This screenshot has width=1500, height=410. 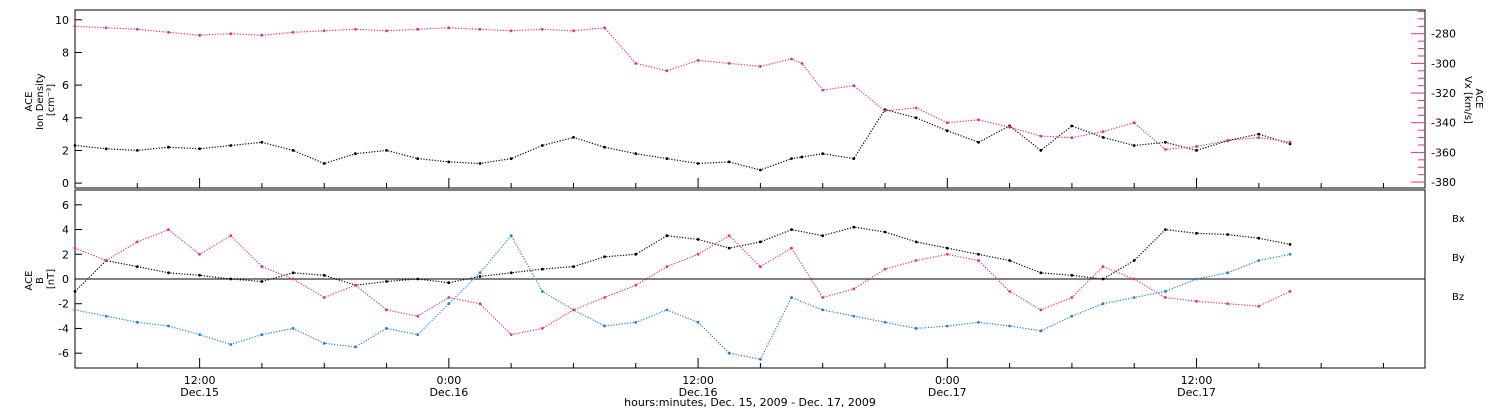 What do you see at coordinates (1443, 63) in the screenshot?
I see `top-right-tick-label: -300` at bounding box center [1443, 63].